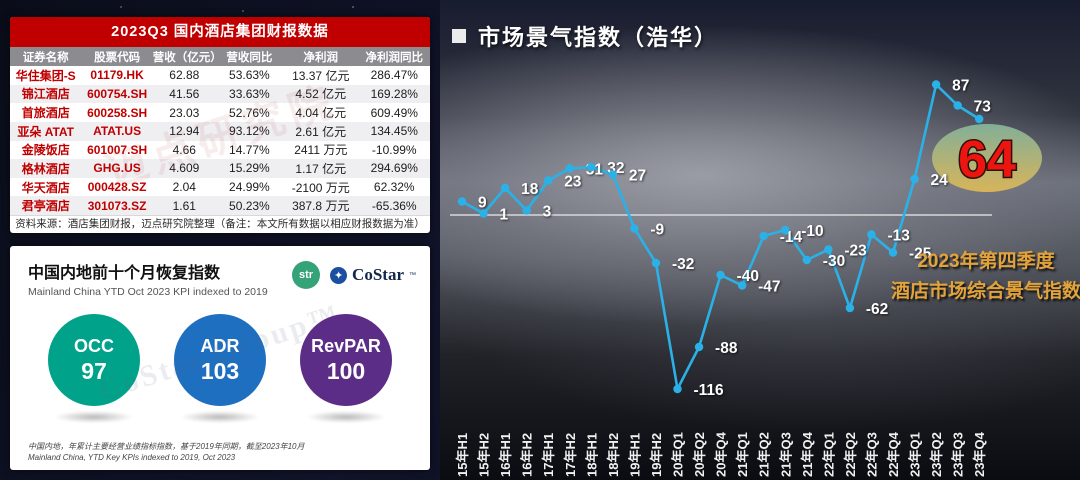 This screenshot has height=480, width=1080. What do you see at coordinates (812, 231) in the screenshot?
I see `data-label: -10` at bounding box center [812, 231].